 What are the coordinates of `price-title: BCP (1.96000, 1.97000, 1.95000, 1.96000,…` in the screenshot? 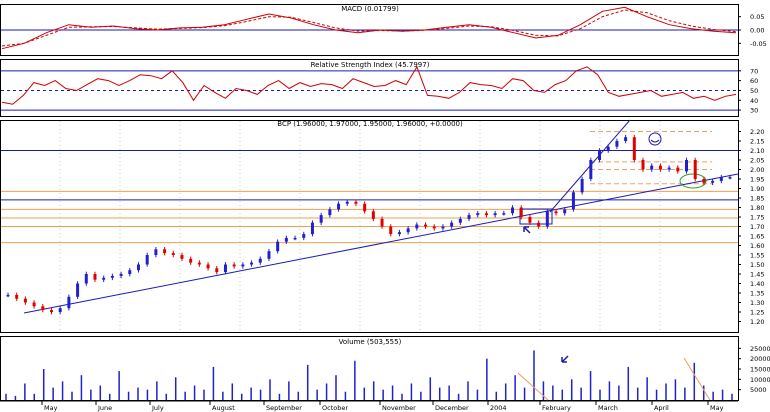 It's located at (370, 124).